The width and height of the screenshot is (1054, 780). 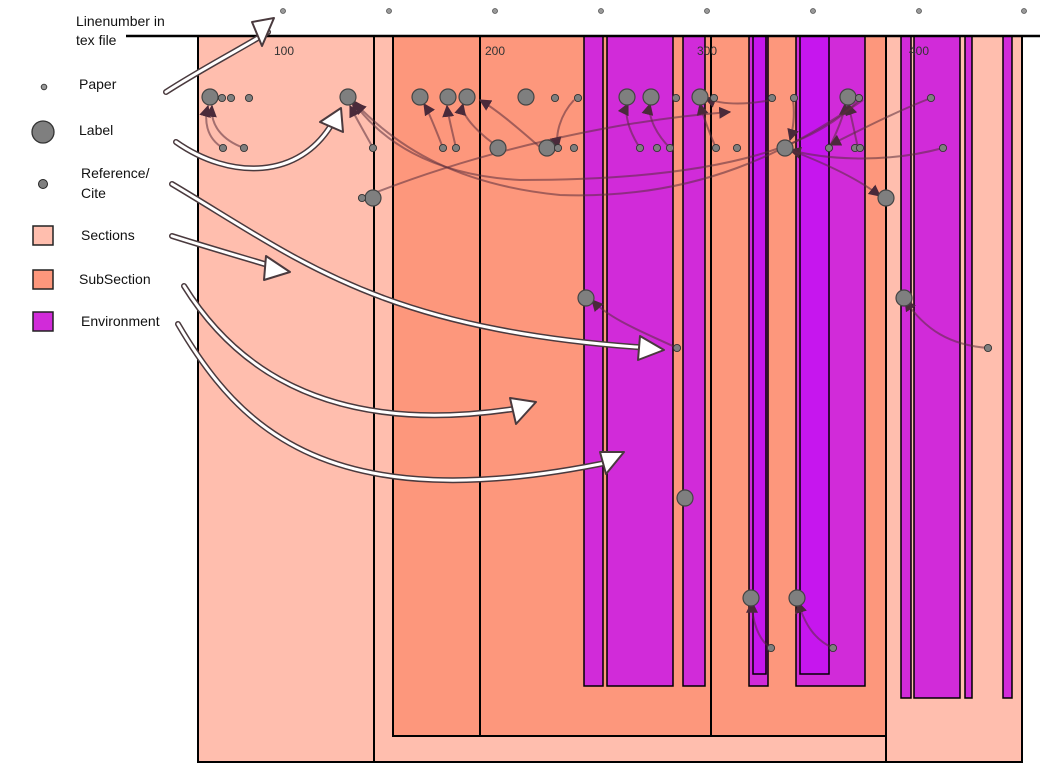 I want to click on annotation-arrow-paper, so click(x=219, y=56).